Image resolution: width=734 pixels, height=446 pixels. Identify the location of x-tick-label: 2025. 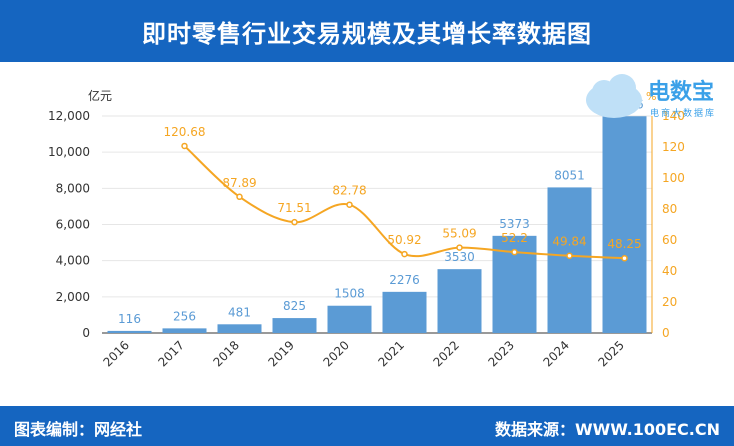
(610, 353).